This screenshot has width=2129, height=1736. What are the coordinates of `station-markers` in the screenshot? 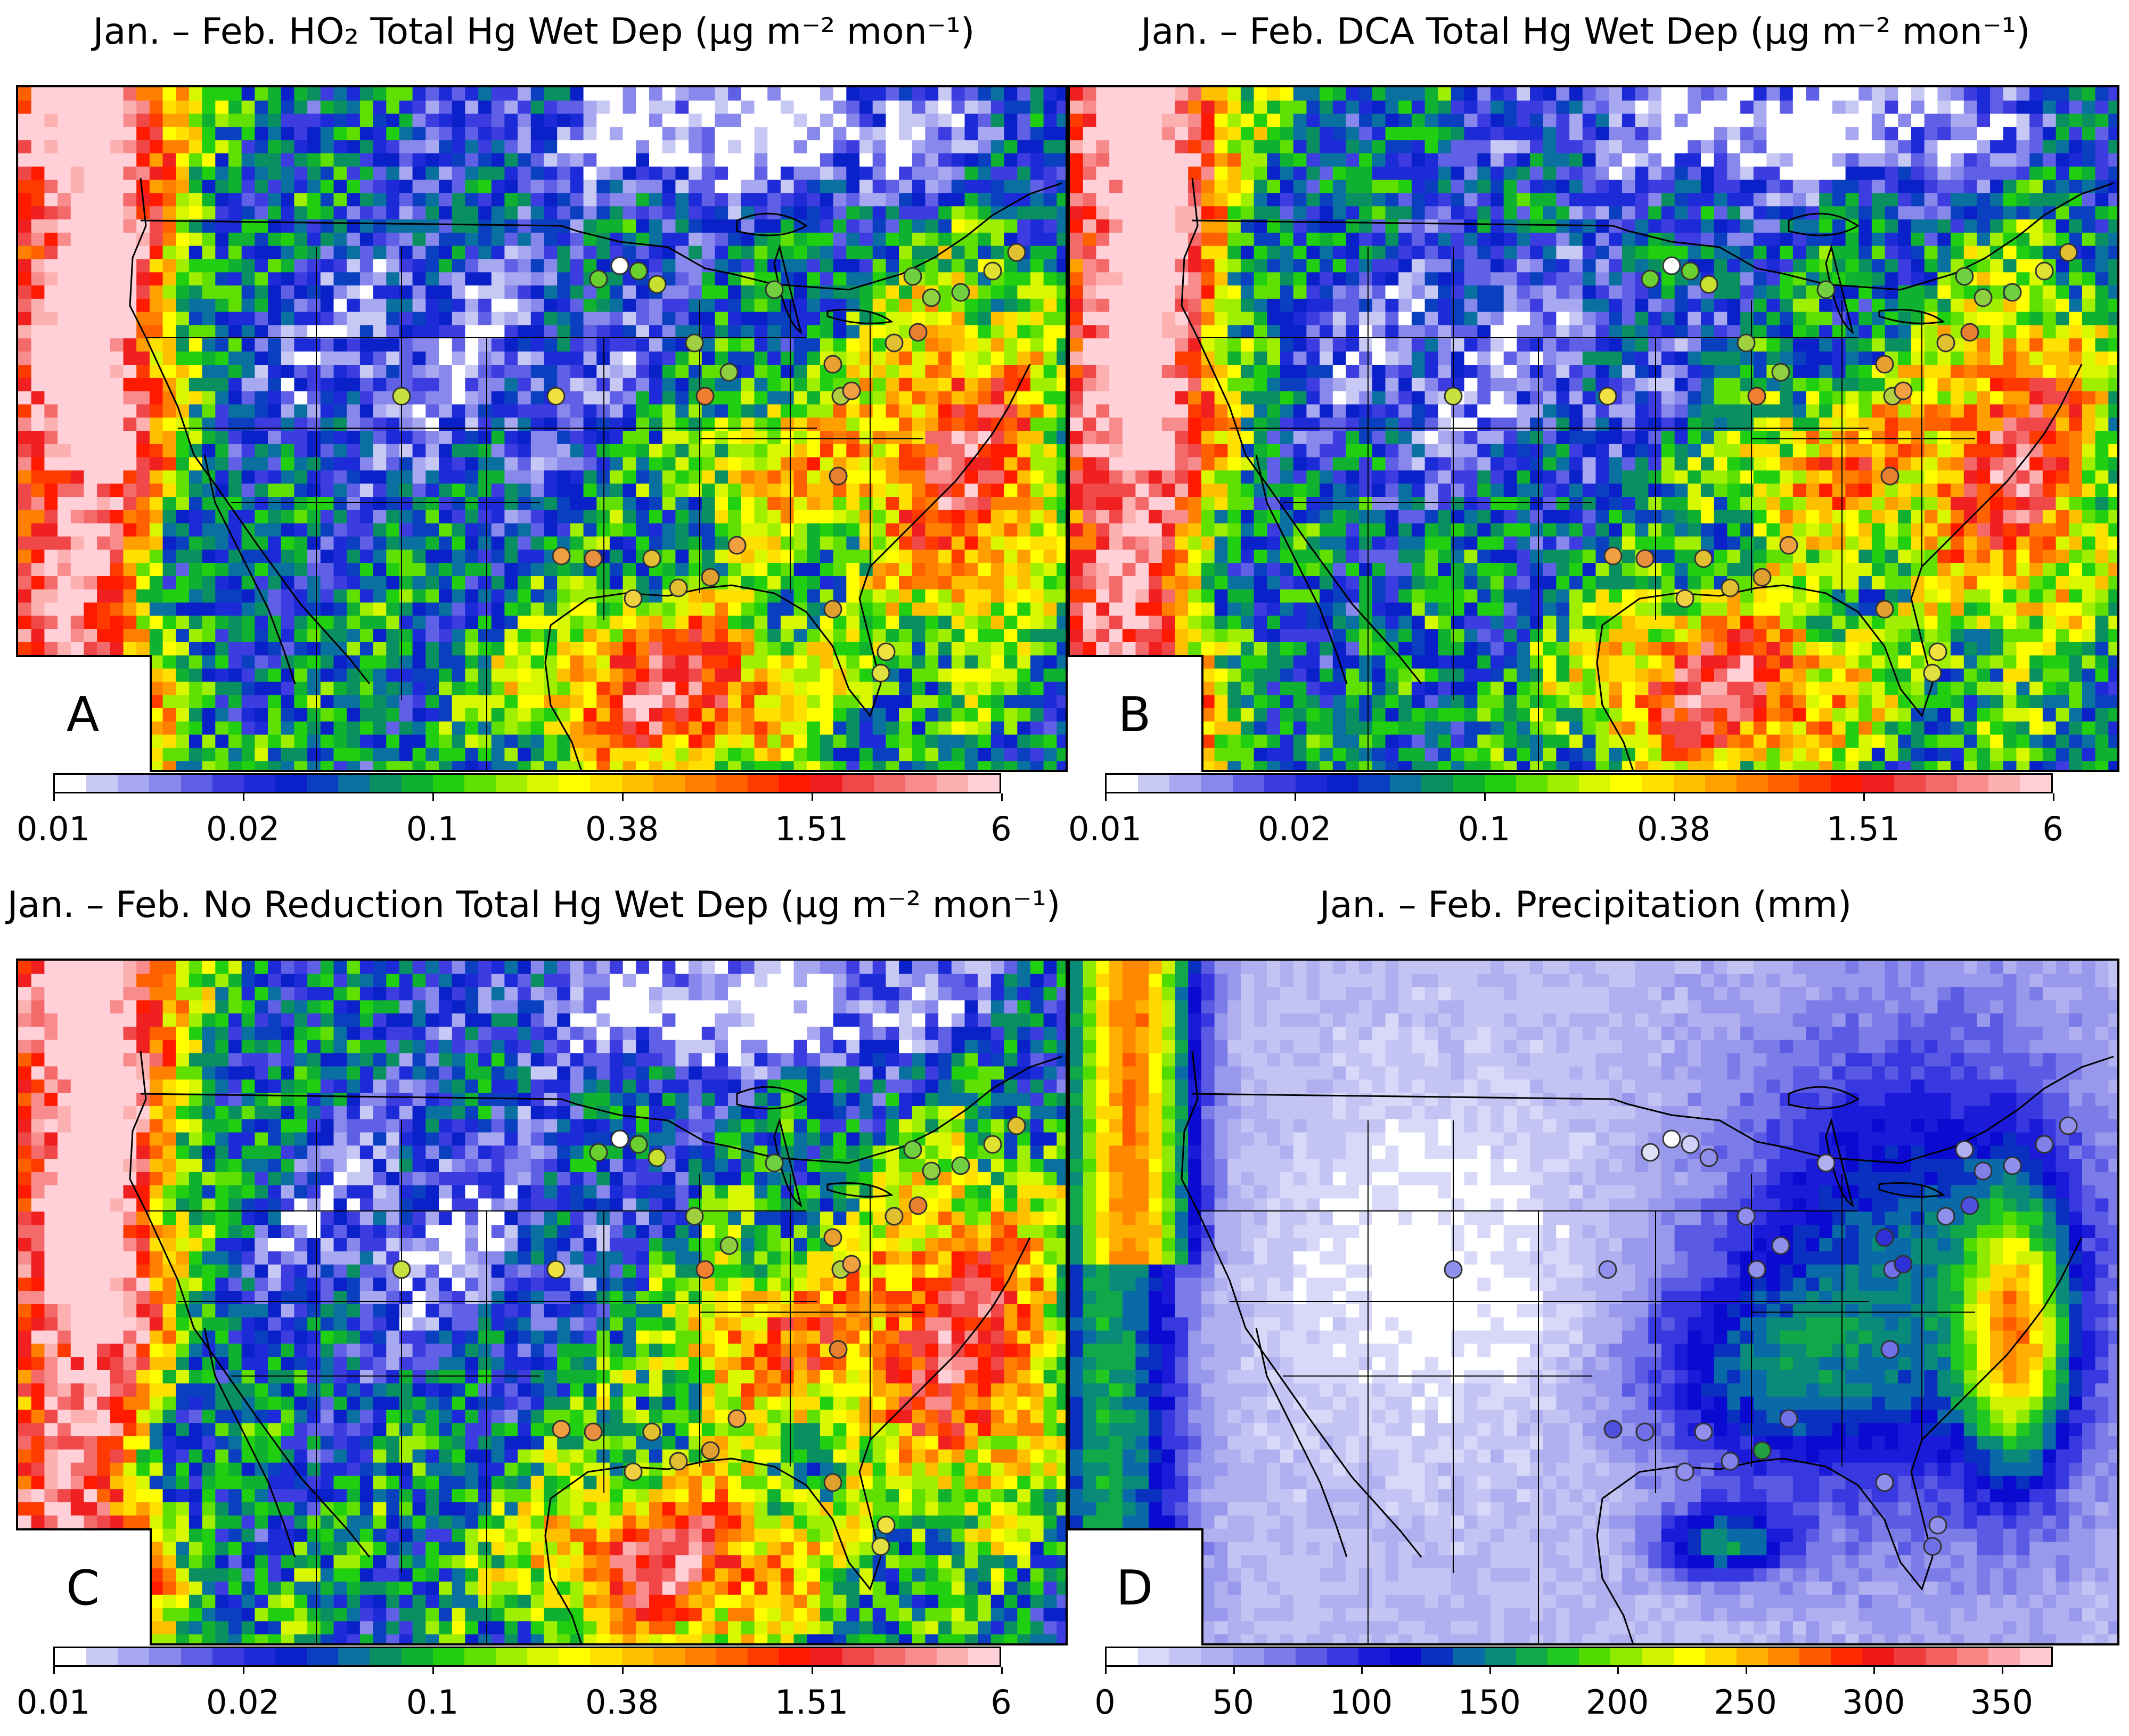 It's located at (709, 463).